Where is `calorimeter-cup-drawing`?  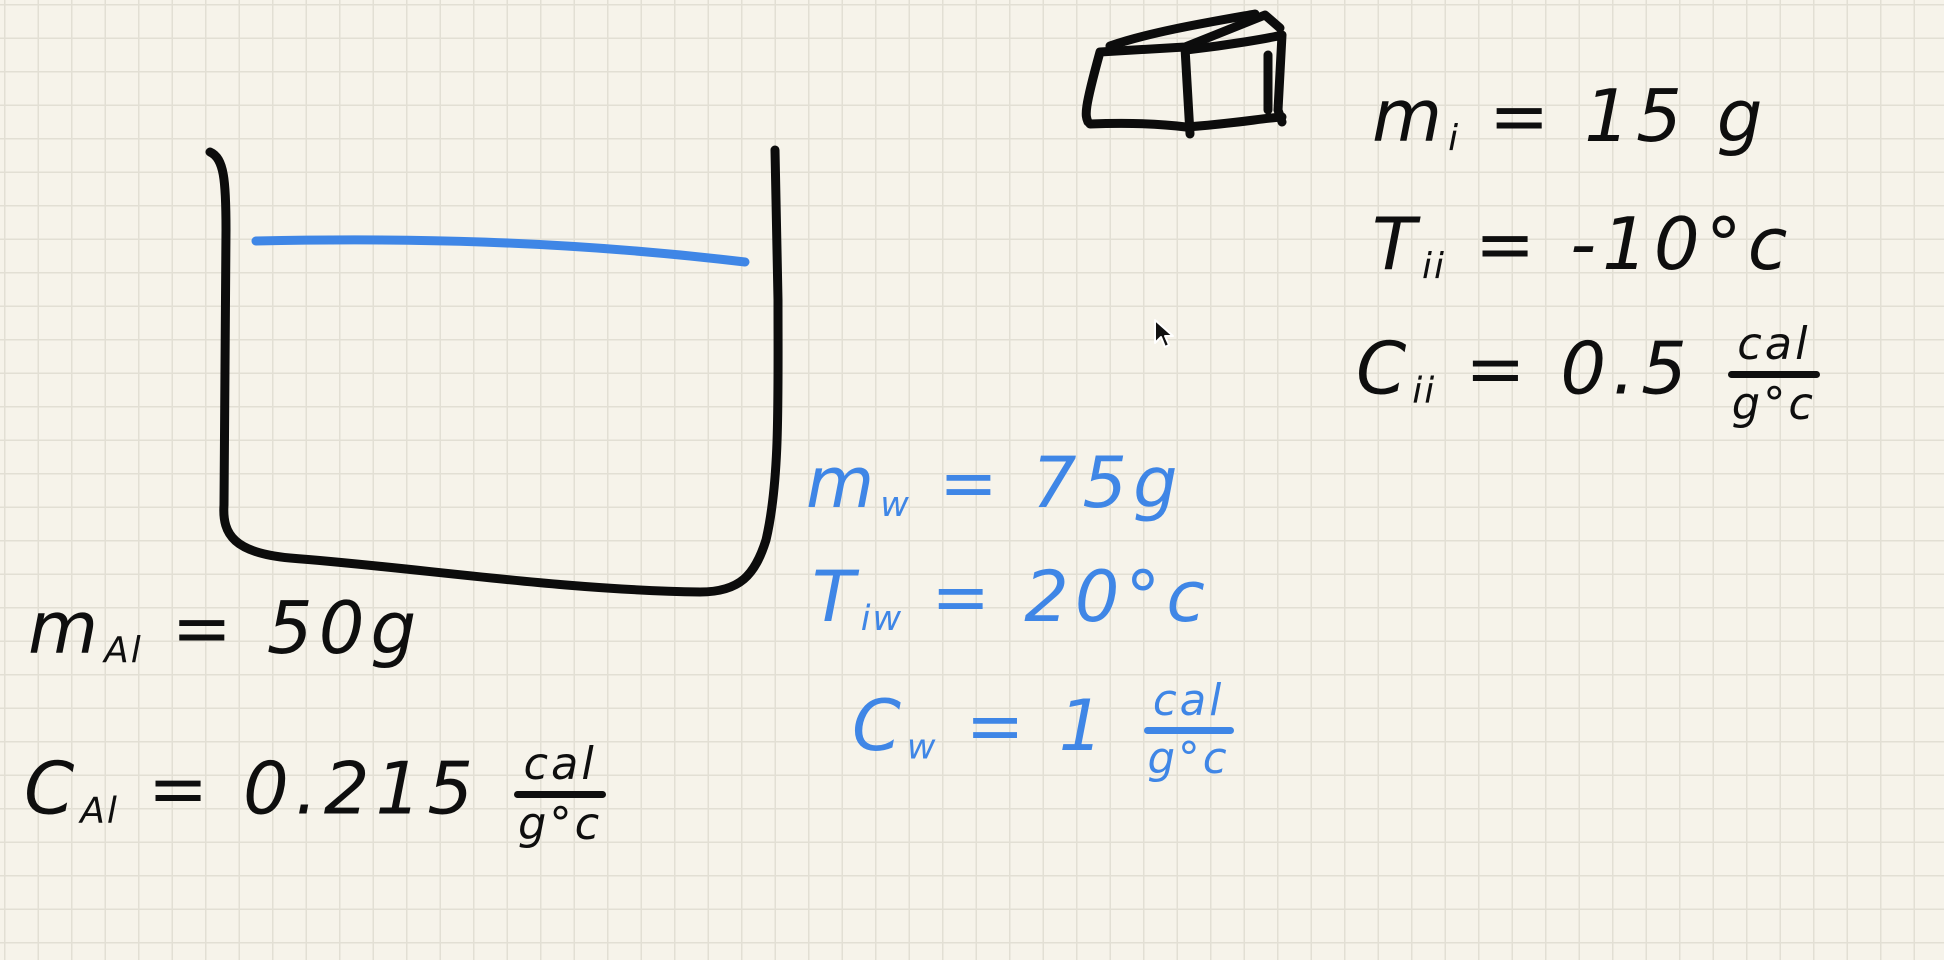 calorimeter-cup-drawing is located at coordinates (494, 371).